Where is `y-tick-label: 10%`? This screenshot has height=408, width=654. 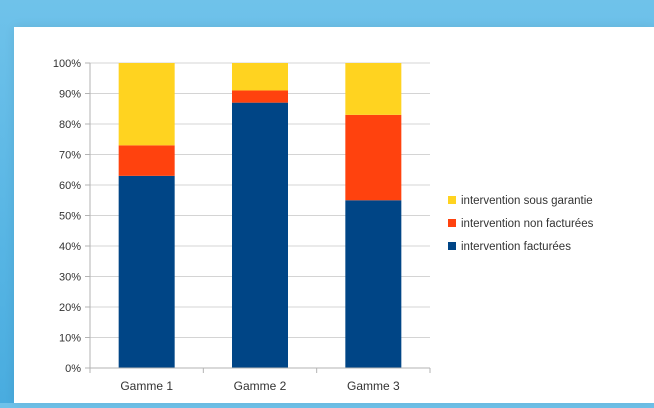 y-tick-label: 10% is located at coordinates (70, 339).